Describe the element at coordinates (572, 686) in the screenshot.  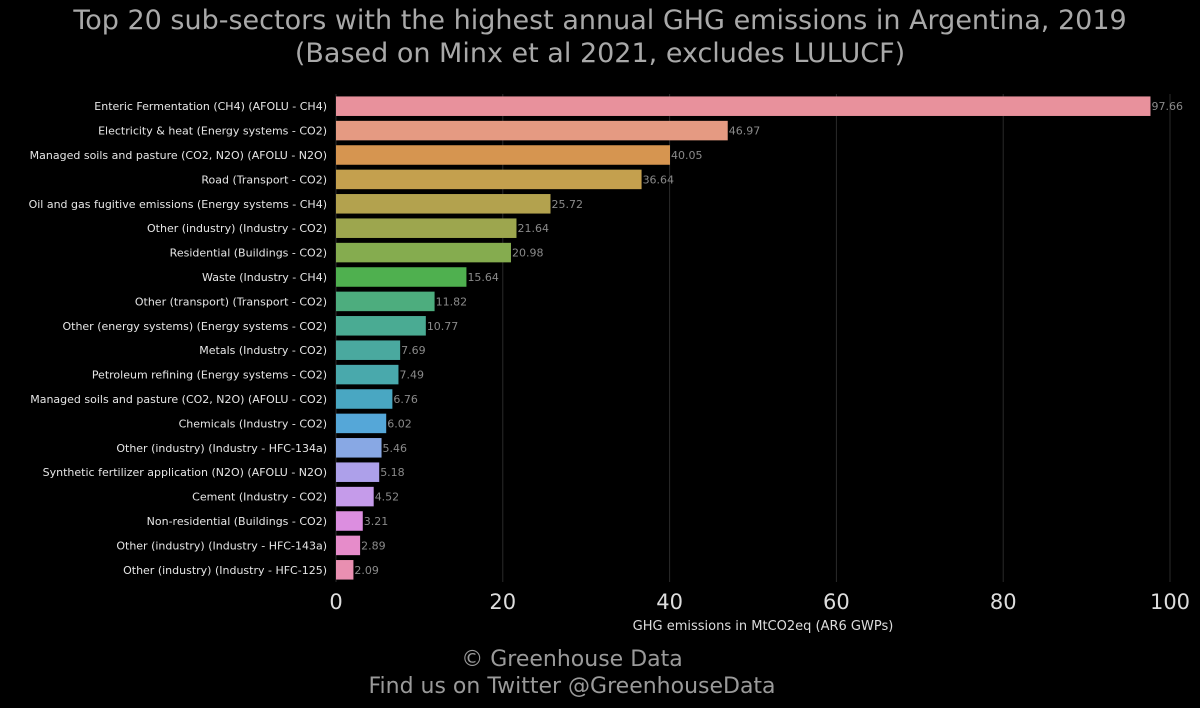
I see `footer-twitter: Find us on Twitter @GreenhouseData` at that location.